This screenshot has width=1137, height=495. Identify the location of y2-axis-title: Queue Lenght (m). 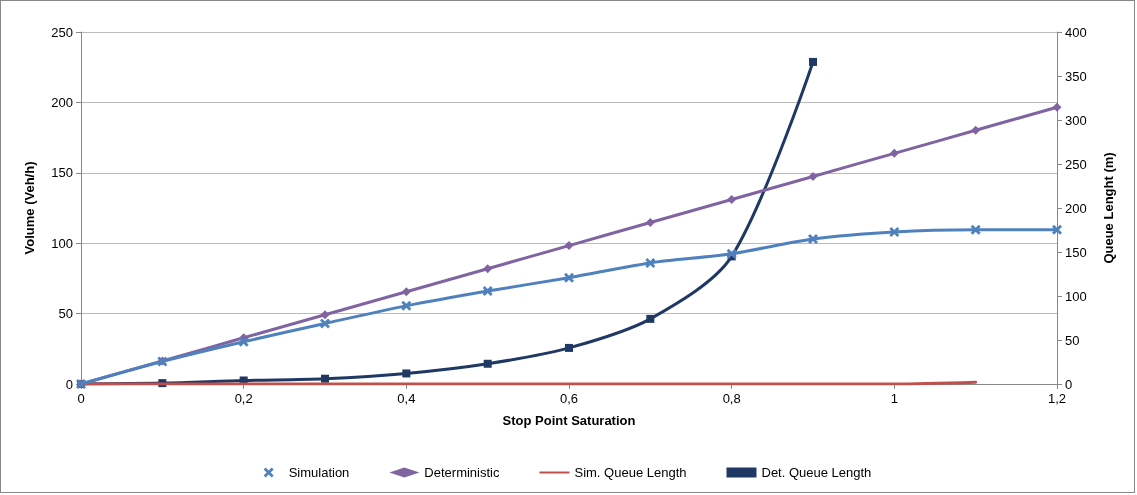
(1108, 208).